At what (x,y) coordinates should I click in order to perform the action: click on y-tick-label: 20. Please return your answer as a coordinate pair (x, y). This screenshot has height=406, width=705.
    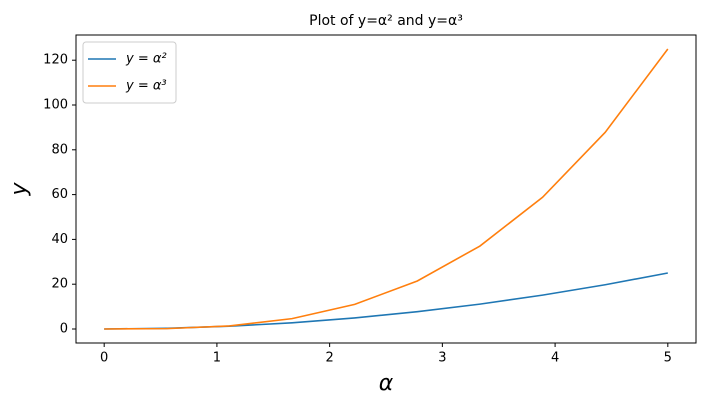
    Looking at the image, I should click on (59, 284).